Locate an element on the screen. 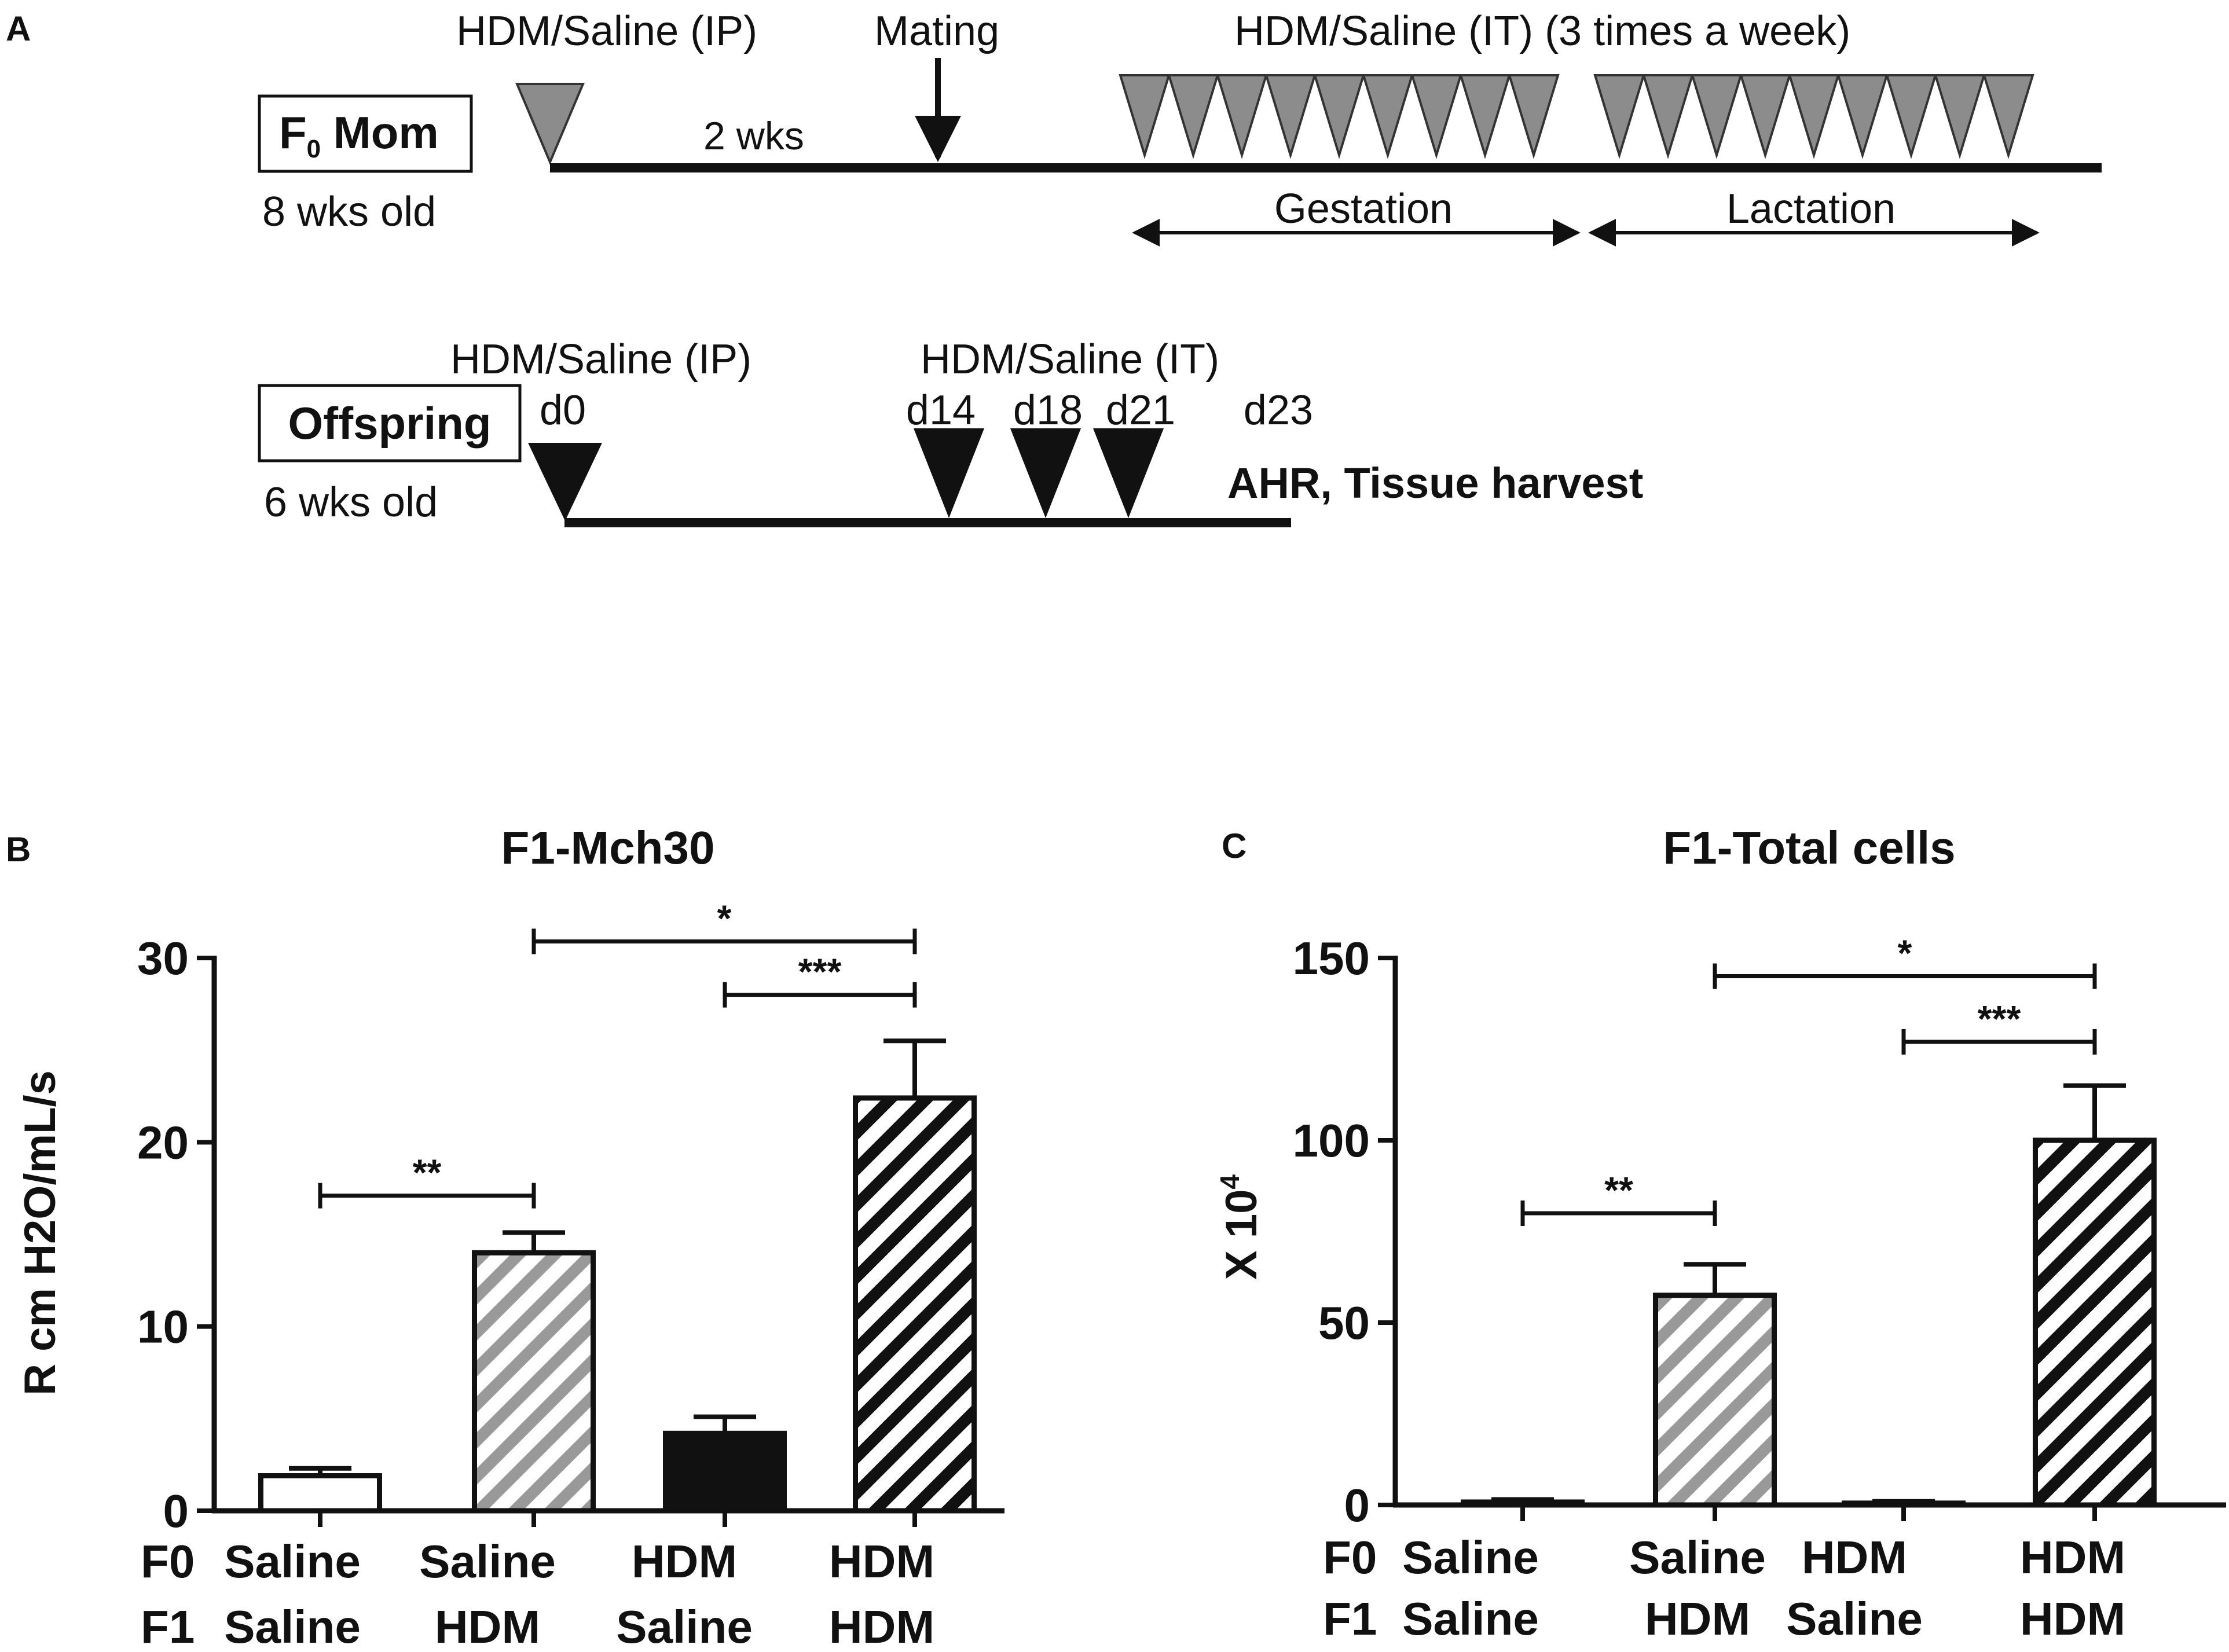  day-d23: d23 is located at coordinates (1279, 410).